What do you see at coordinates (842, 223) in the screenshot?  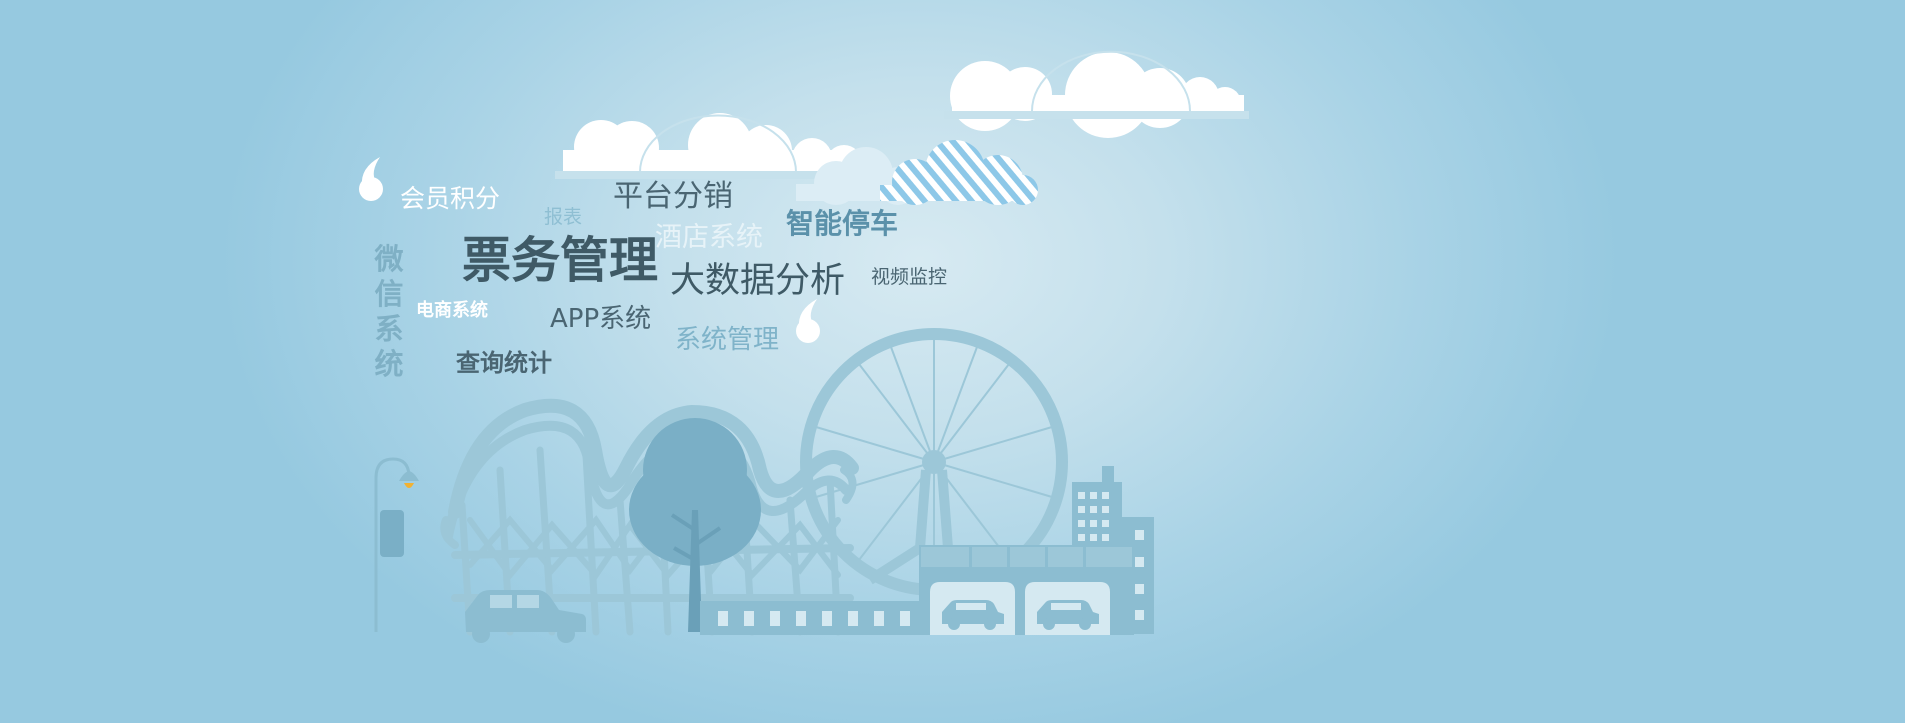 I see `word-smart-parking: 智能停车` at bounding box center [842, 223].